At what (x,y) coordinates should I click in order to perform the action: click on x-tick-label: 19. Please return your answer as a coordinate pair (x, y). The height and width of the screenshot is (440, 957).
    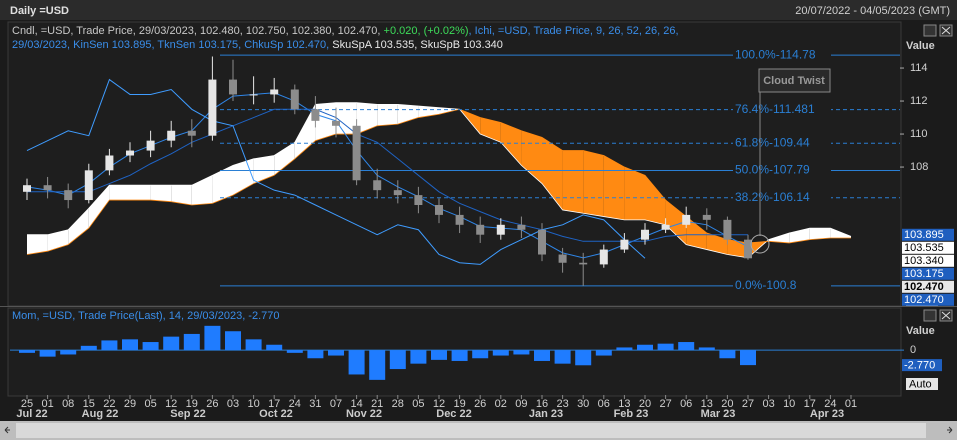
    Looking at the image, I should click on (459, 404).